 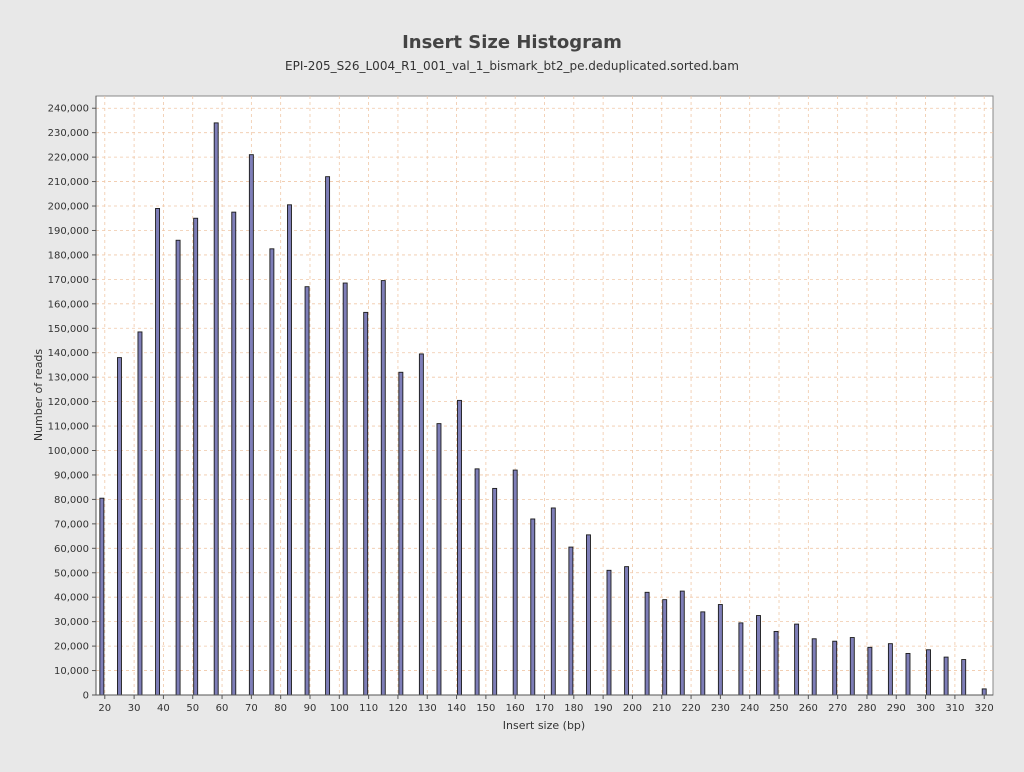 What do you see at coordinates (544, 708) in the screenshot?
I see `x-tick-label: 170` at bounding box center [544, 708].